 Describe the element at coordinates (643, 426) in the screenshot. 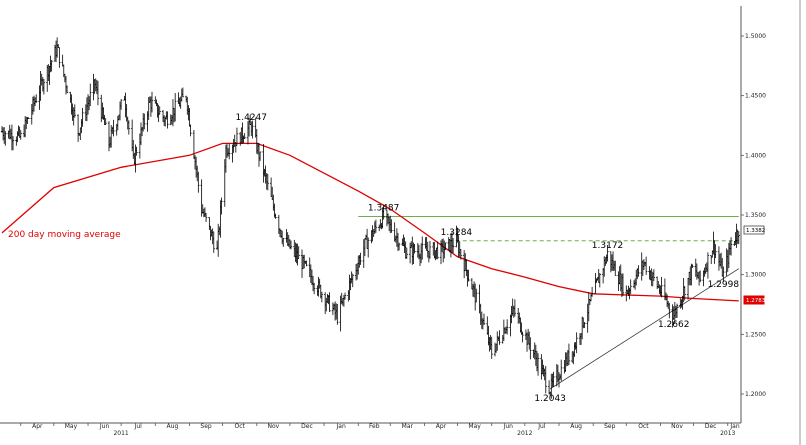

I see `x-tick-label: Oct` at that location.